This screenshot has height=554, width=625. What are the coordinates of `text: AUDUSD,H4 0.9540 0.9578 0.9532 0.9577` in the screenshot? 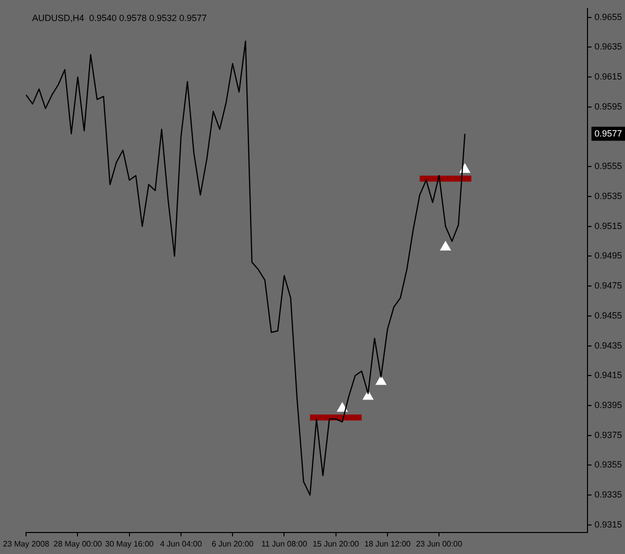 It's located at (119, 17).